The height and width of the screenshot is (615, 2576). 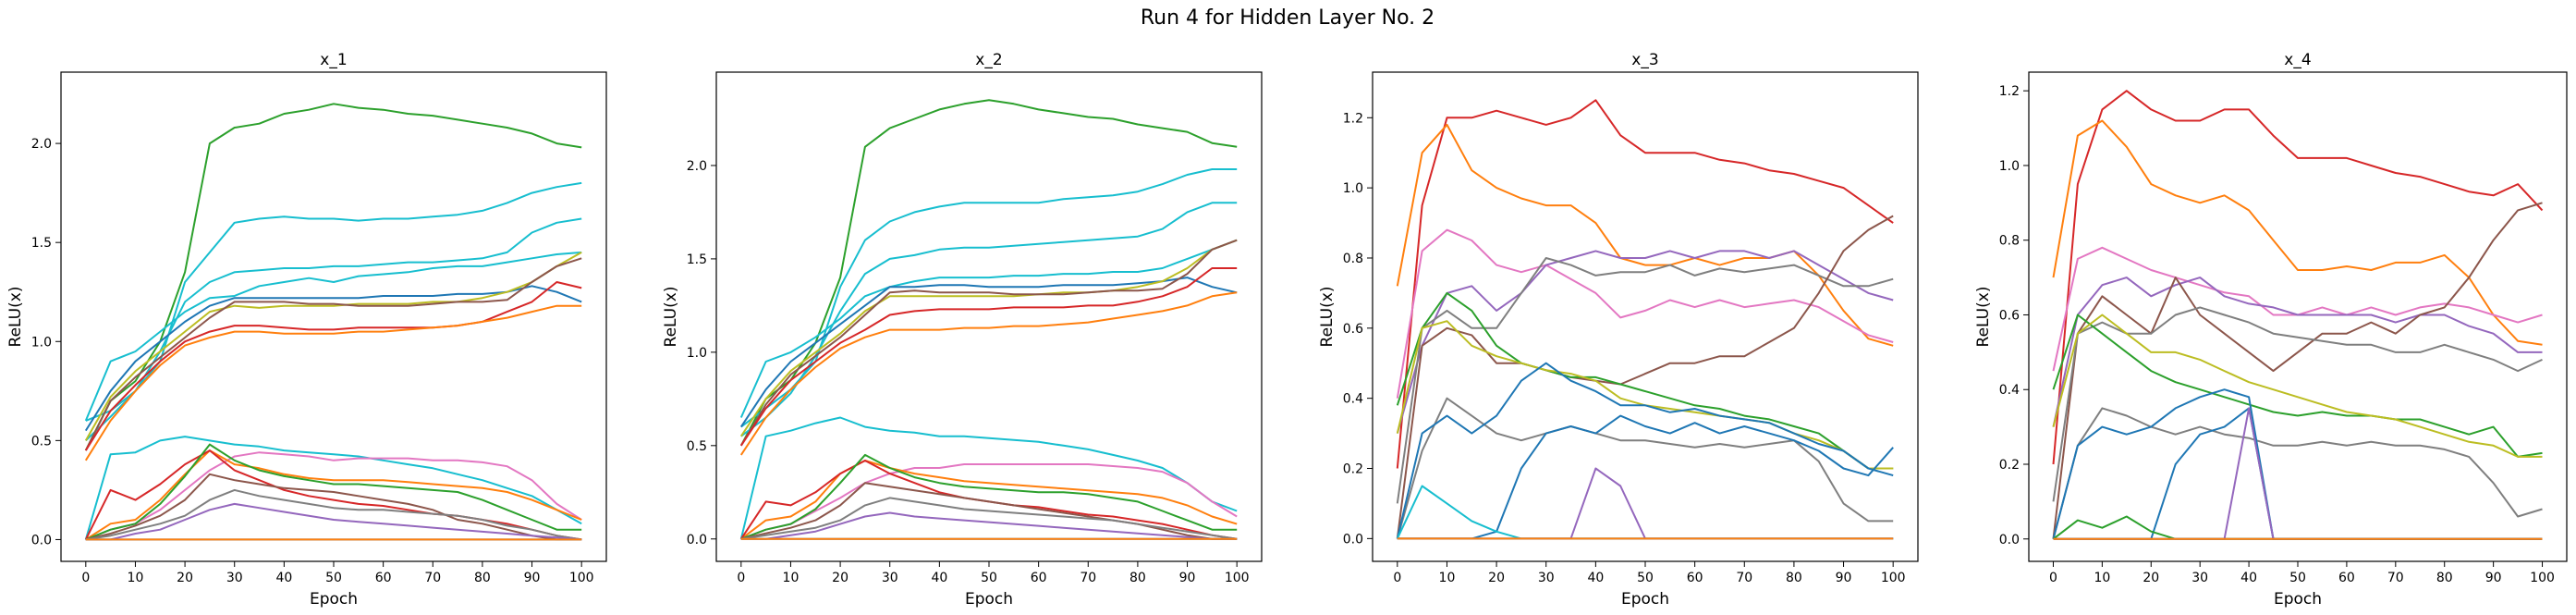 I want to click on y-tick-label: 0.6, so click(x=1353, y=329).